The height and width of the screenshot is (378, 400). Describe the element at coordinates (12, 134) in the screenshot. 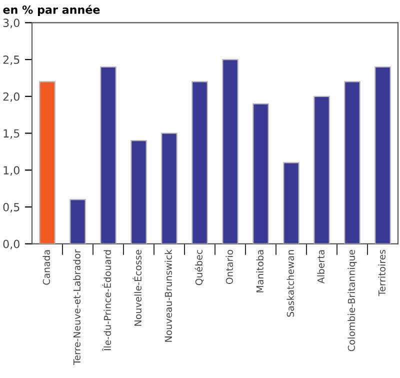

I see `y-tick-label: 1,5` at that location.